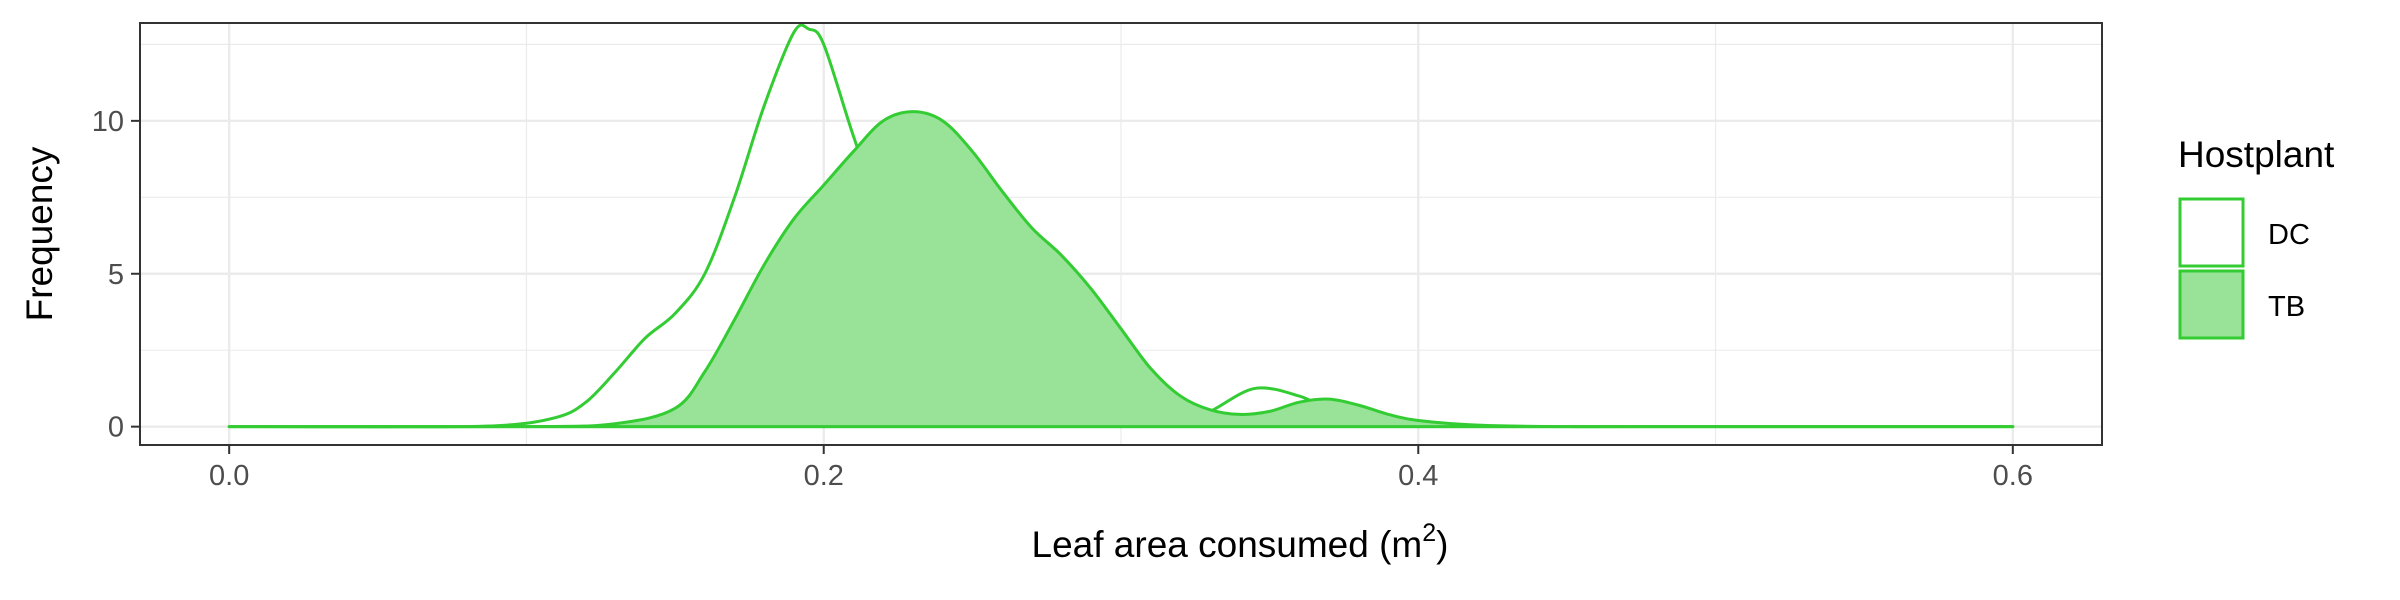  I want to click on x-axis-title: Leaf area consumed (m2), so click(1240, 542).